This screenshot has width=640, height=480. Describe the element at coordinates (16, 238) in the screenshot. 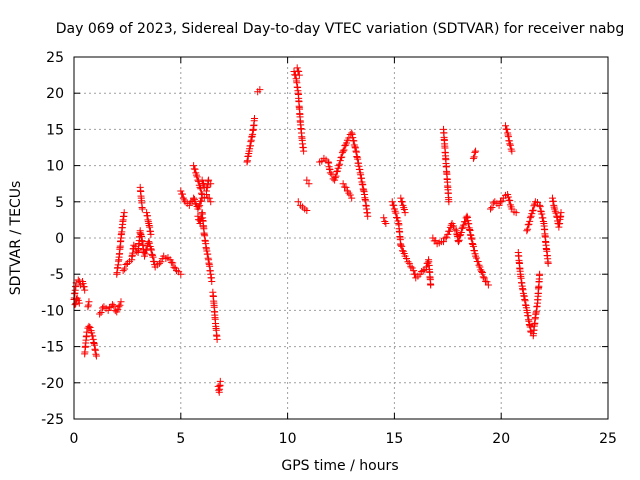

I see `y-axis-label: SDTVAR / TECUs` at that location.